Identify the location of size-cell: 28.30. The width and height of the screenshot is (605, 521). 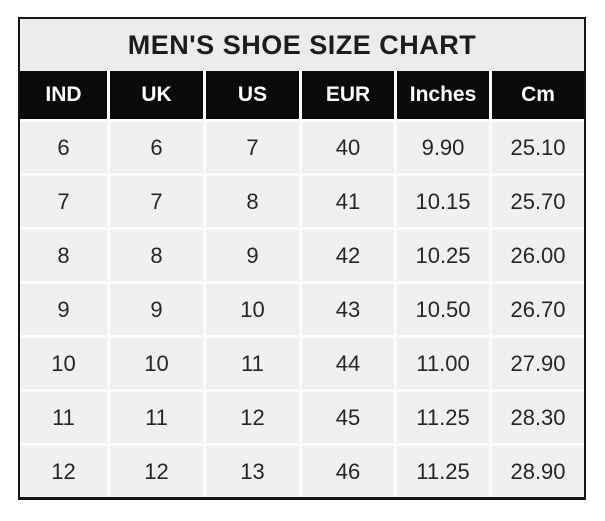
(538, 417).